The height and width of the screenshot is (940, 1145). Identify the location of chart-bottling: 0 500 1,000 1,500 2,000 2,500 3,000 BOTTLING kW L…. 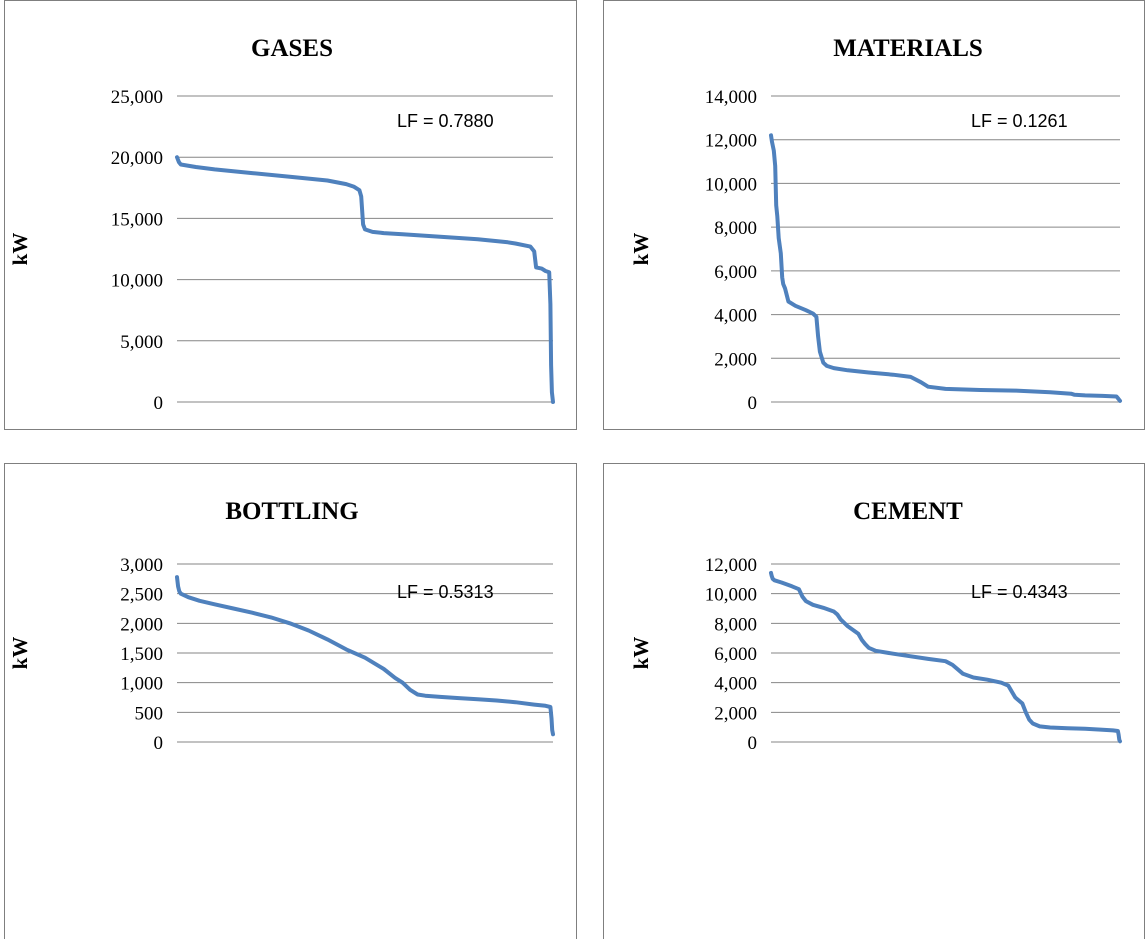
(281, 626).